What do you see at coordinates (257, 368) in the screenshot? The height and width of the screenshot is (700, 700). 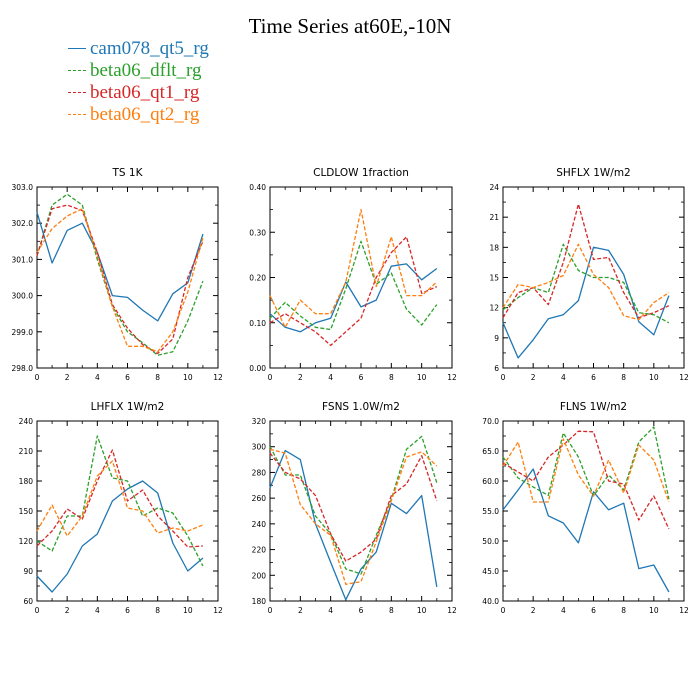 I see `y-tick-label: 0.00` at bounding box center [257, 368].